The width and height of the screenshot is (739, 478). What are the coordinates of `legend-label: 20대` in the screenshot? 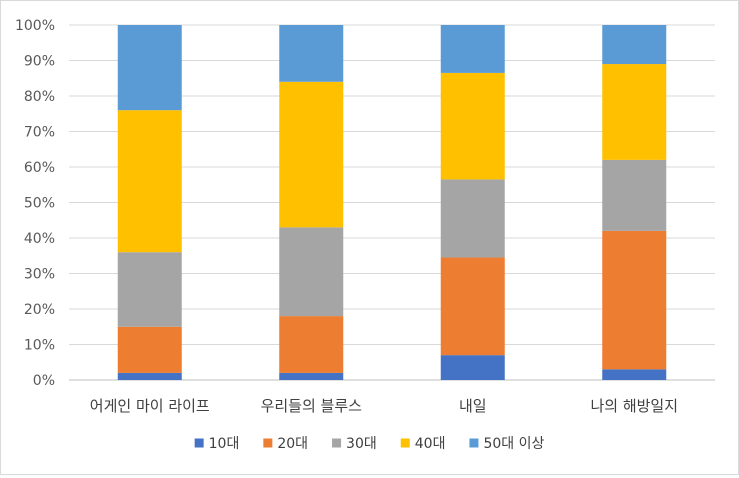 It's located at (292, 444).